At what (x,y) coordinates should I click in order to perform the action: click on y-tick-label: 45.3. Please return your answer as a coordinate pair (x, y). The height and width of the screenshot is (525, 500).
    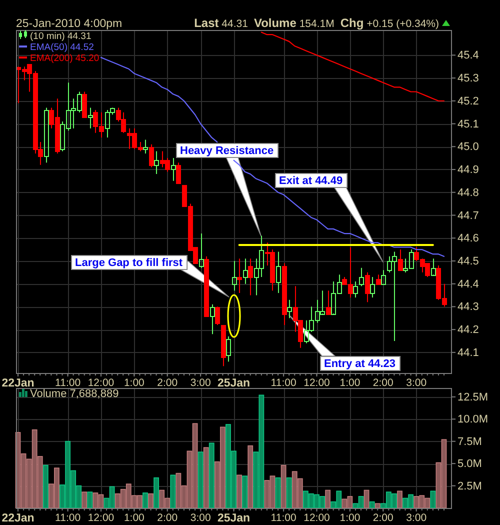
    Looking at the image, I should click on (468, 78).